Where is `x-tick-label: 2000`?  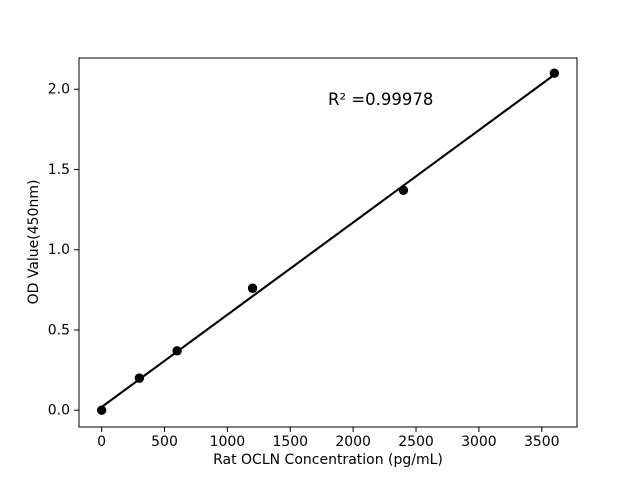
x-tick-label: 2000 is located at coordinates (353, 442).